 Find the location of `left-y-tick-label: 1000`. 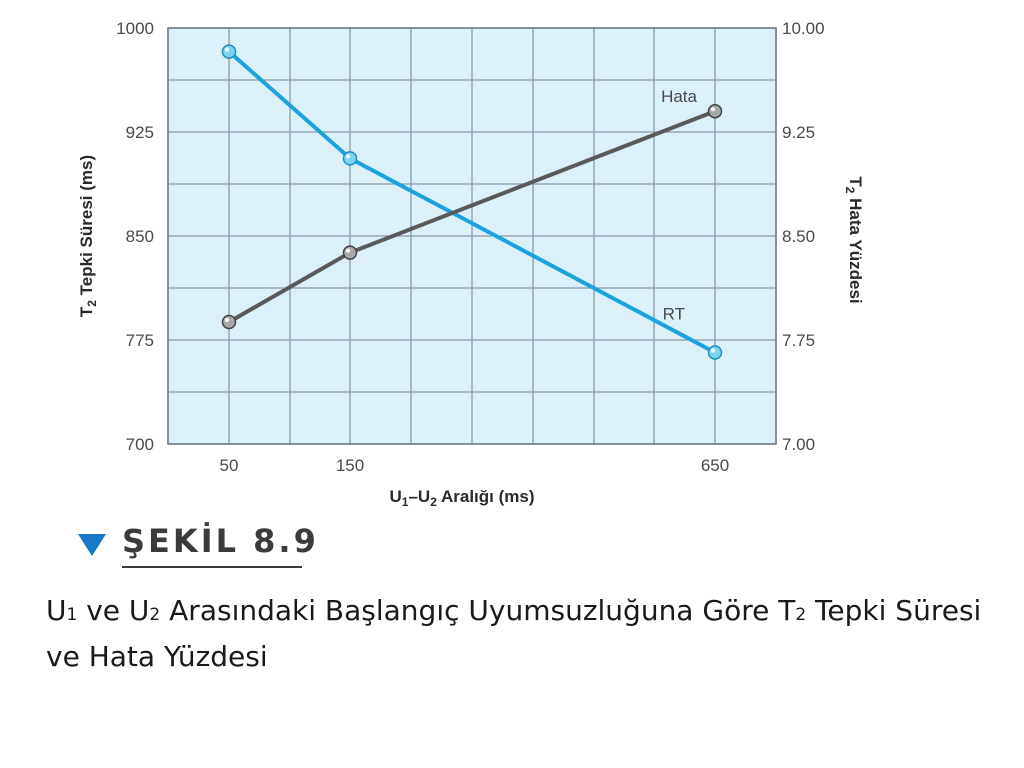

left-y-tick-label: 1000 is located at coordinates (135, 28).